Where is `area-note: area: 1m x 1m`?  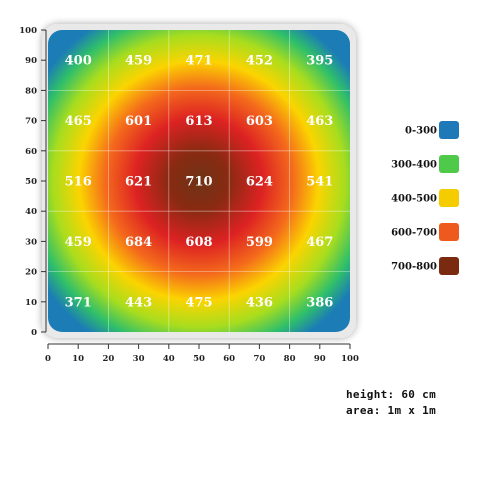
area-note: area: 1m x 1m is located at coordinates (391, 410).